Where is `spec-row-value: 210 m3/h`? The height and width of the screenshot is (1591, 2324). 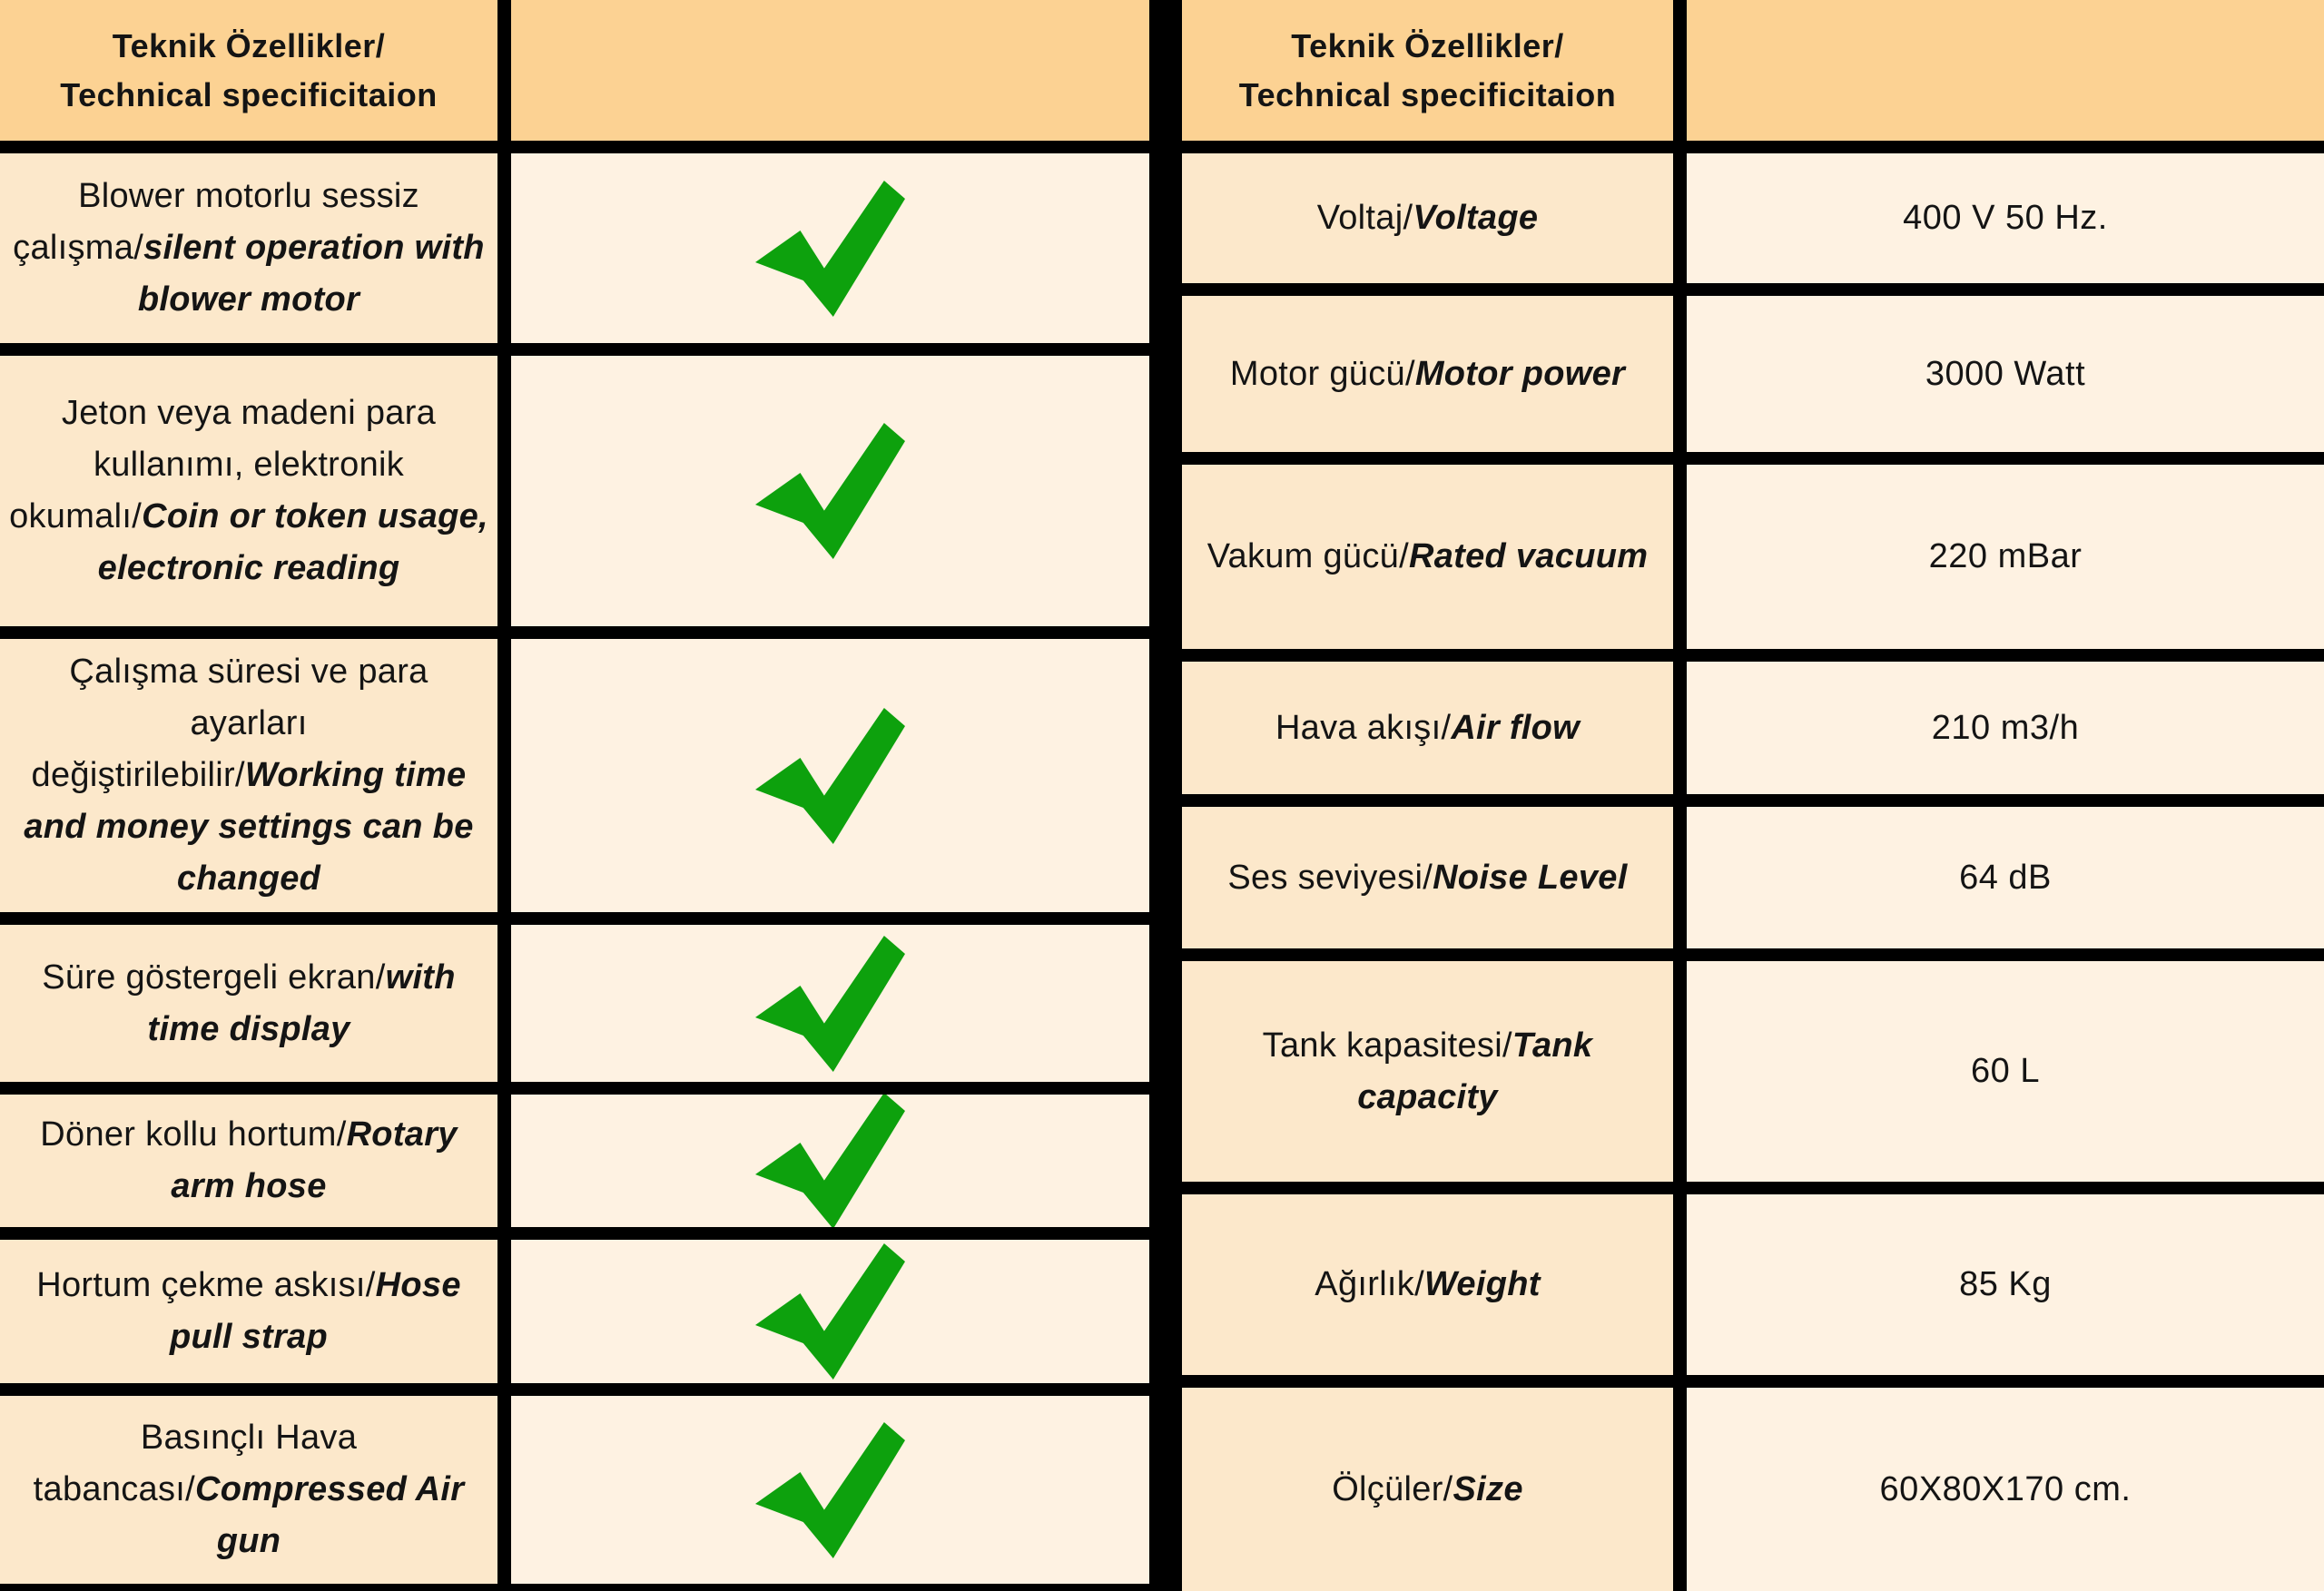
spec-row-value: 210 m3/h is located at coordinates (2005, 728).